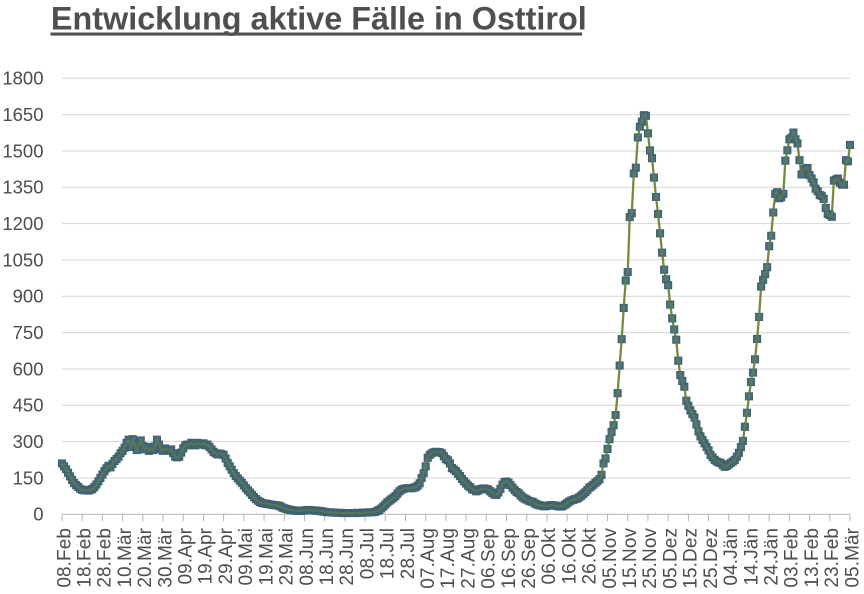 This screenshot has height=594, width=864. Describe the element at coordinates (529, 558) in the screenshot. I see `svg-text: 26.Sep` at that location.